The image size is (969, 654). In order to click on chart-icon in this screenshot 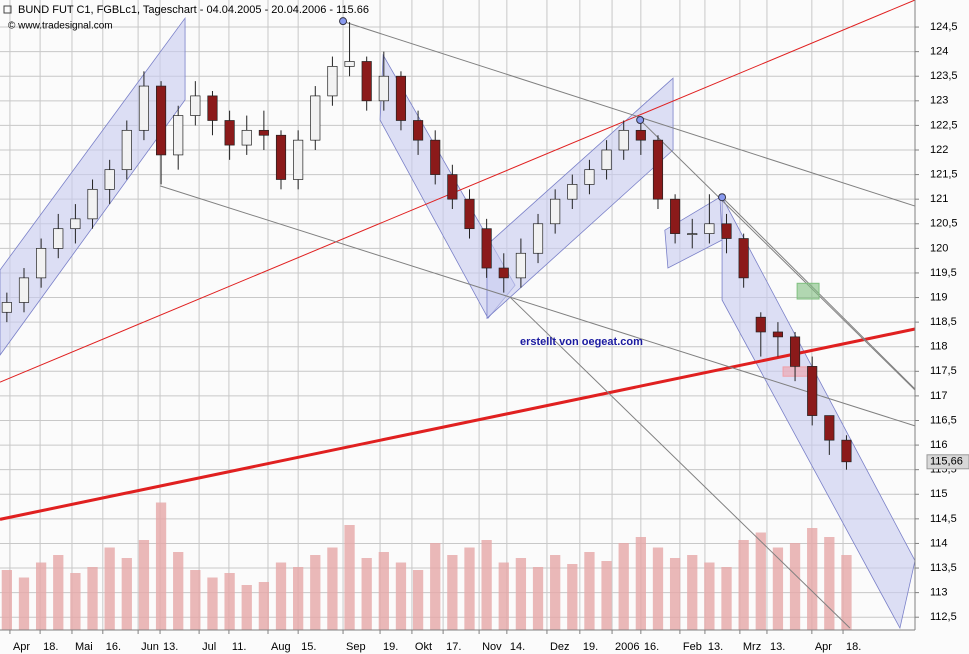, I will do `click(7, 9)`.